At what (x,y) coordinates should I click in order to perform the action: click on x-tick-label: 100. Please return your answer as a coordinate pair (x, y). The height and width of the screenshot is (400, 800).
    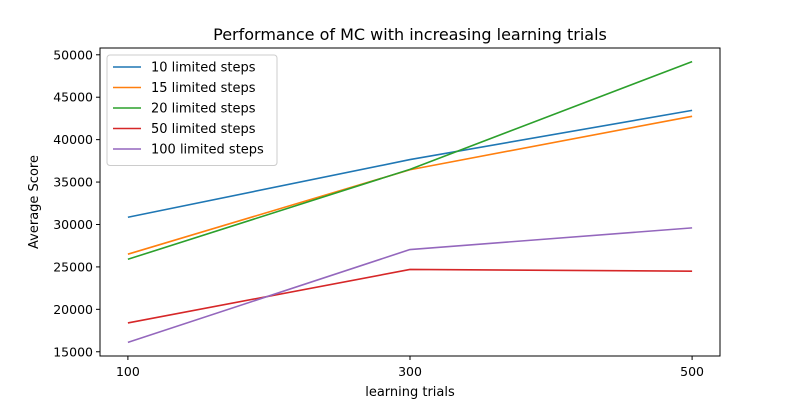
    Looking at the image, I should click on (128, 371).